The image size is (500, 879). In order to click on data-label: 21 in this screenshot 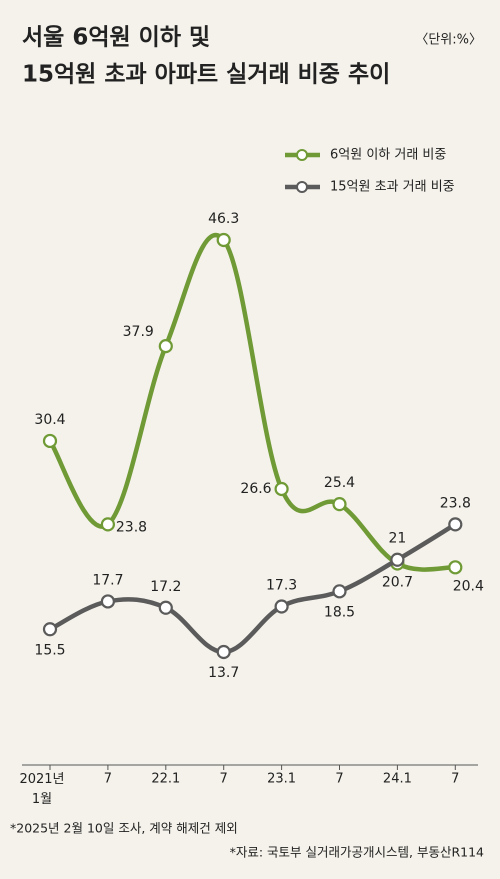, I will do `click(397, 539)`.